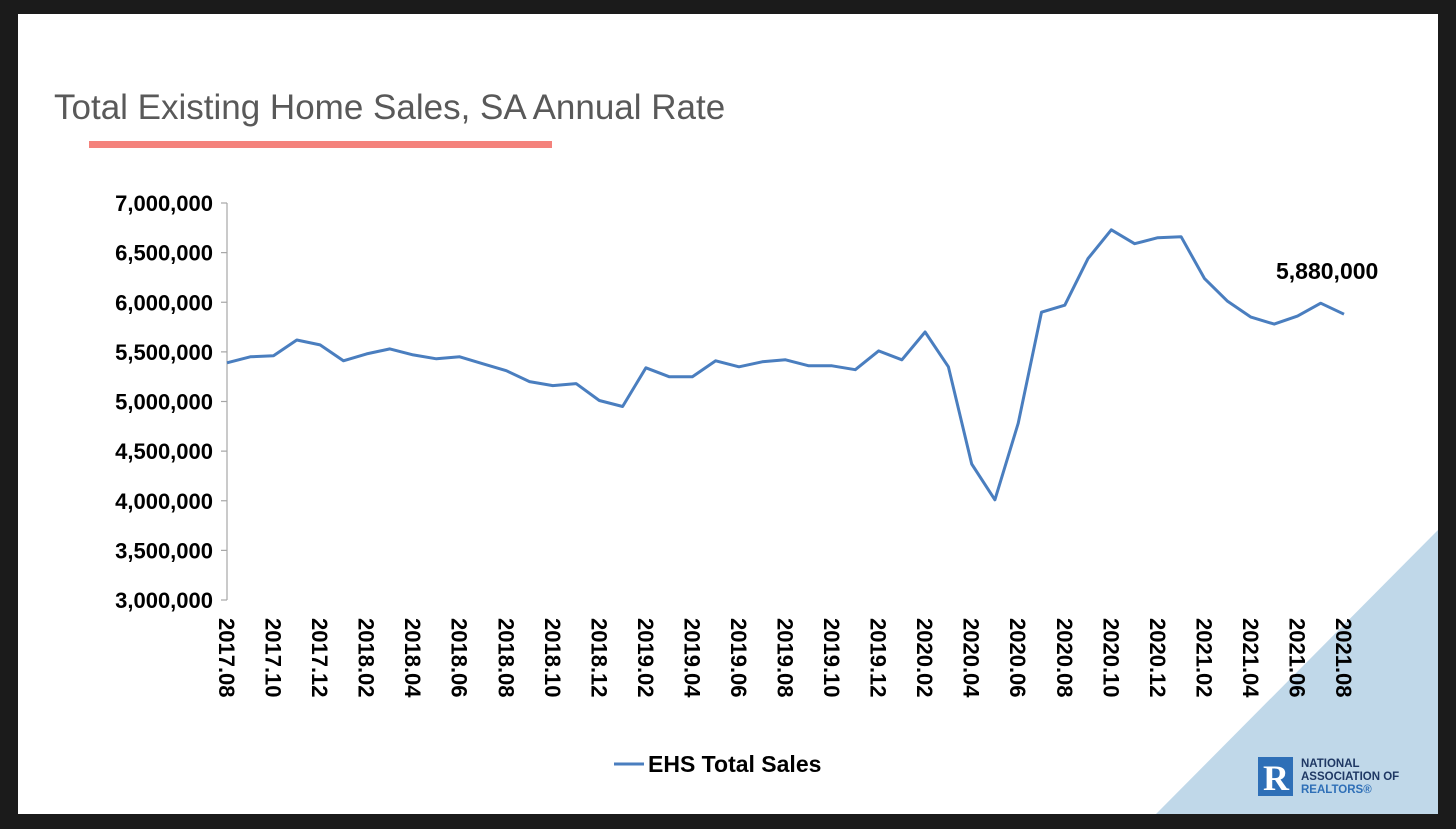 This screenshot has width=1456, height=829. Describe the element at coordinates (412, 658) in the screenshot. I see `x-tick-label: 2018.04` at that location.